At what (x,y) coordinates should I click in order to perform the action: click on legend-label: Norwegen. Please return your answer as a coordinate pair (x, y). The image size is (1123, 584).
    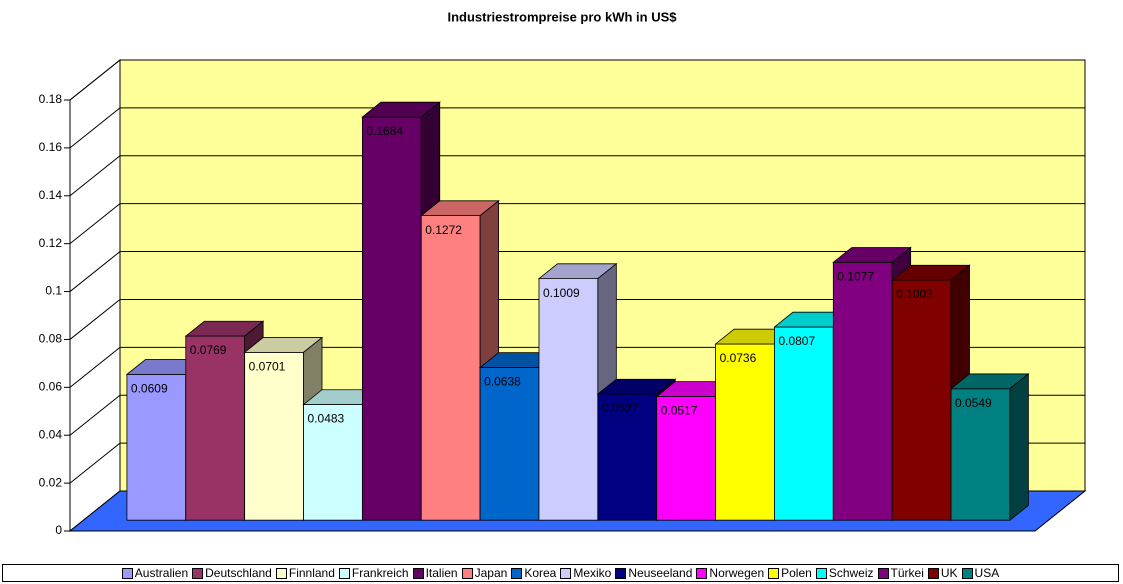
    Looking at the image, I should click on (737, 573).